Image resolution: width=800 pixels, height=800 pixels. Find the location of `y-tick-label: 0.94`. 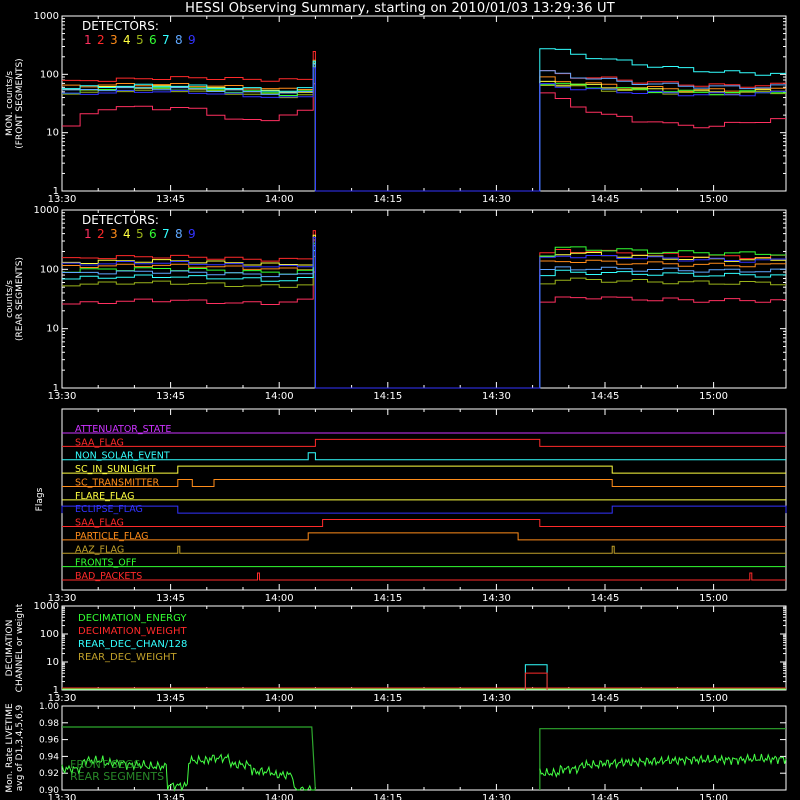

y-tick-label: 0.94 is located at coordinates (49, 757).